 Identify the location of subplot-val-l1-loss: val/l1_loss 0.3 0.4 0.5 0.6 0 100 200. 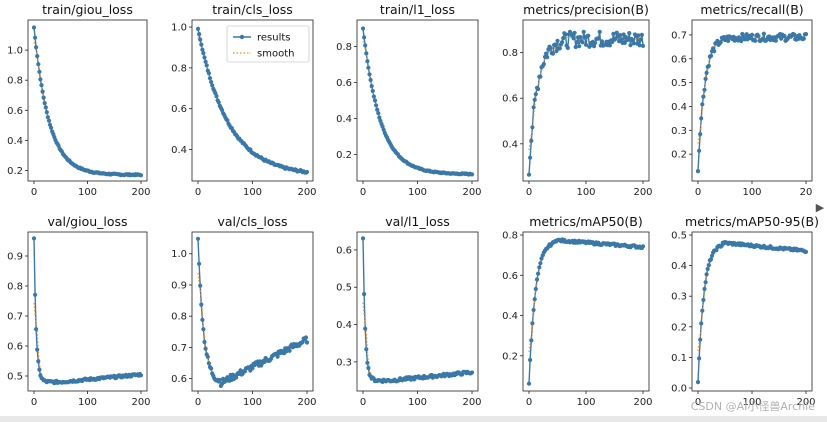
(408, 311).